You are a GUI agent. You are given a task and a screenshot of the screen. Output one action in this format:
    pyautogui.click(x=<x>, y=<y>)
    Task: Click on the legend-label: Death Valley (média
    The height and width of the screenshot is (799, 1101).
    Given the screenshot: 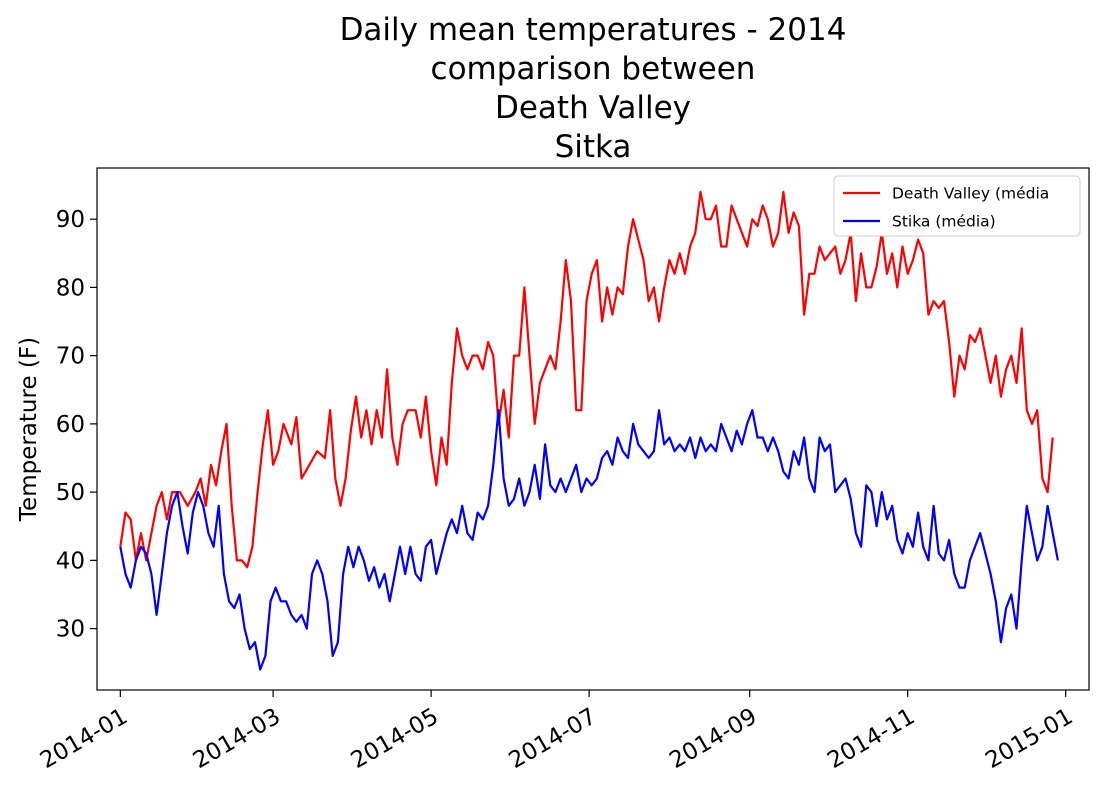 What is the action you would take?
    pyautogui.click(x=970, y=194)
    